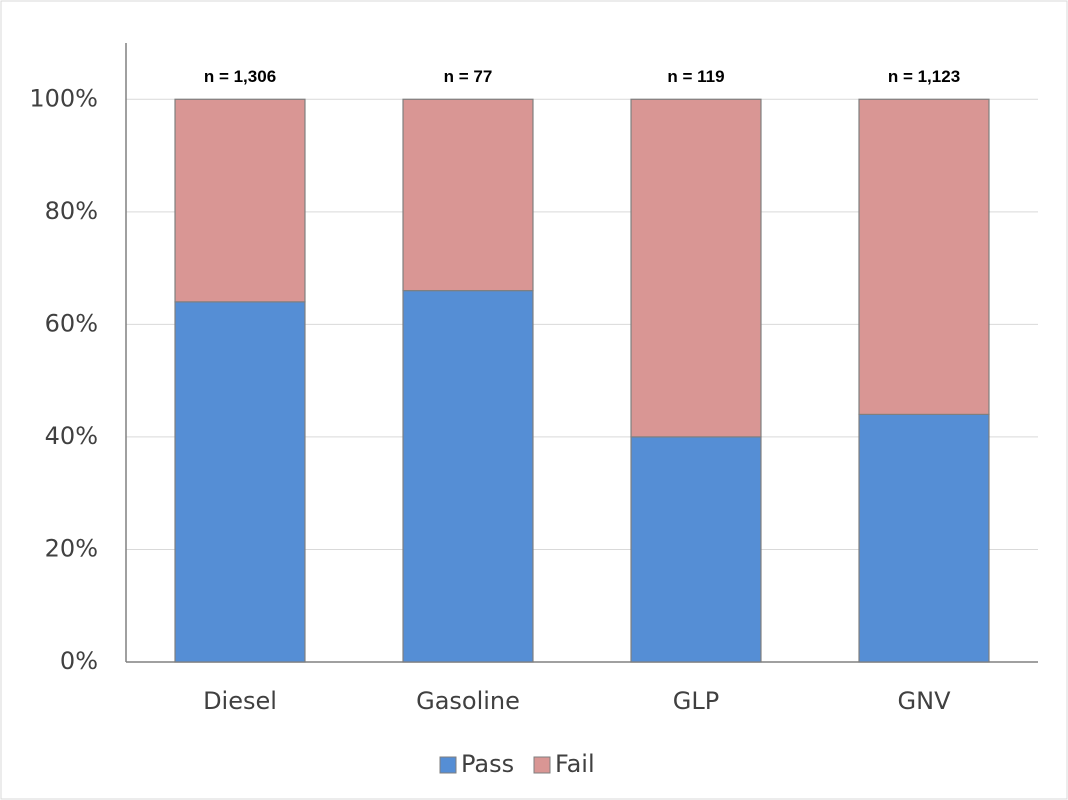 Image resolution: width=1068 pixels, height=800 pixels. What do you see at coordinates (240, 76) in the screenshot?
I see `annotation: n = 1,306` at bounding box center [240, 76].